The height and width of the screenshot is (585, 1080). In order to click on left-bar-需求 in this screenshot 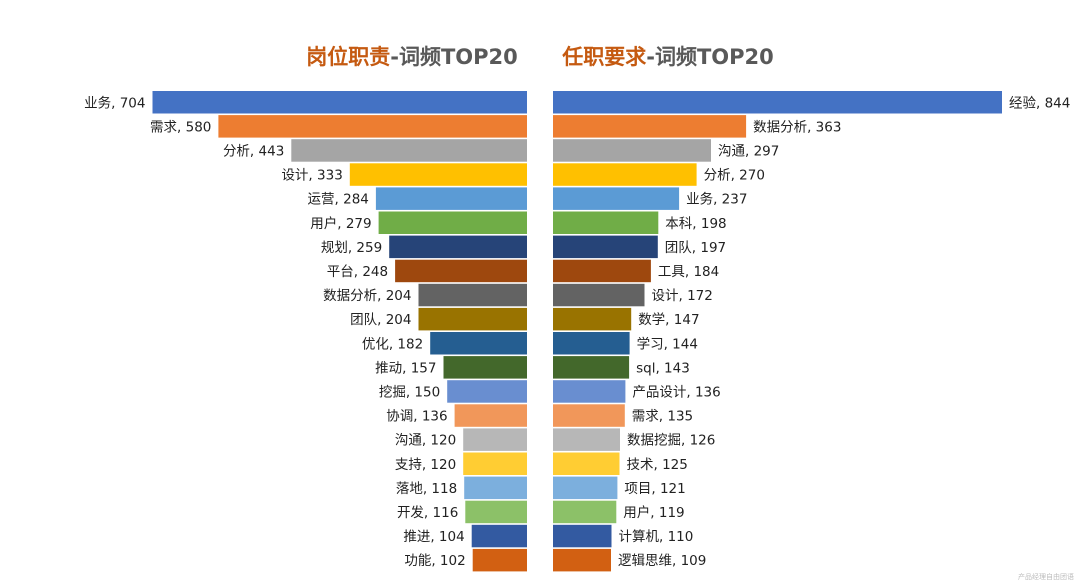, I will do `click(372, 126)`.